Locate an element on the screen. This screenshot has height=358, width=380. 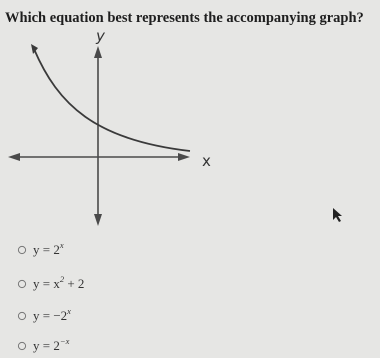
y-label: y is located at coordinates (100, 36).